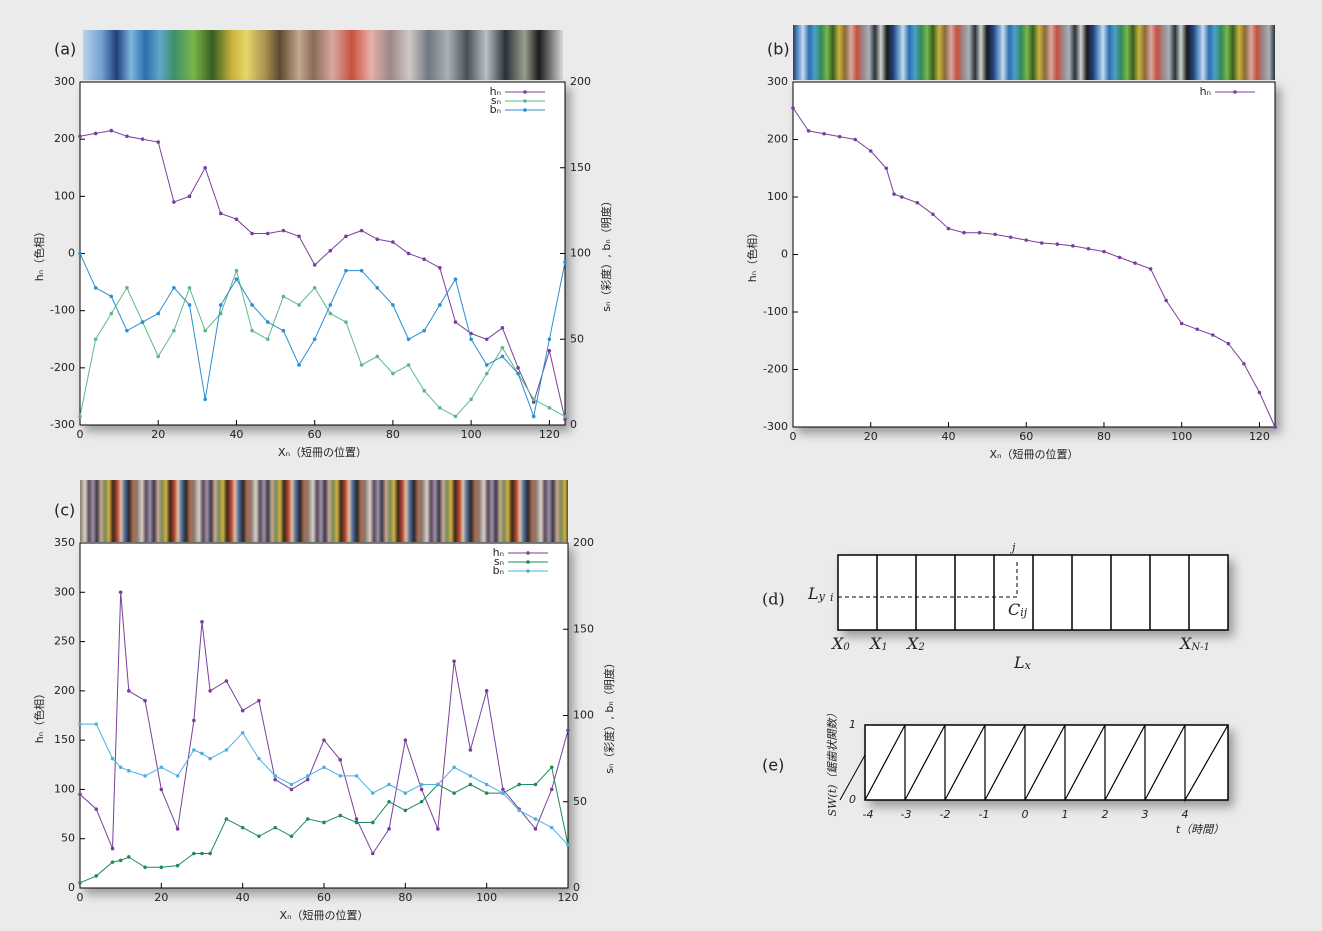 The height and width of the screenshot is (931, 1322). Describe the element at coordinates (793, 436) in the screenshot. I see `x-tick-label: 0` at that location.